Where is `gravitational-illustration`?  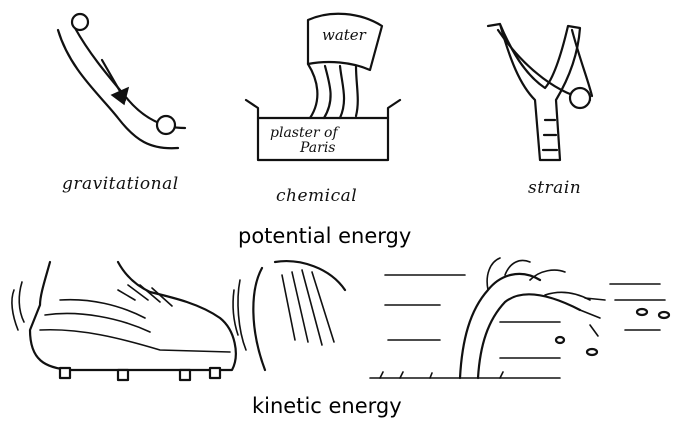 gravitational-illustration is located at coordinates (121, 81).